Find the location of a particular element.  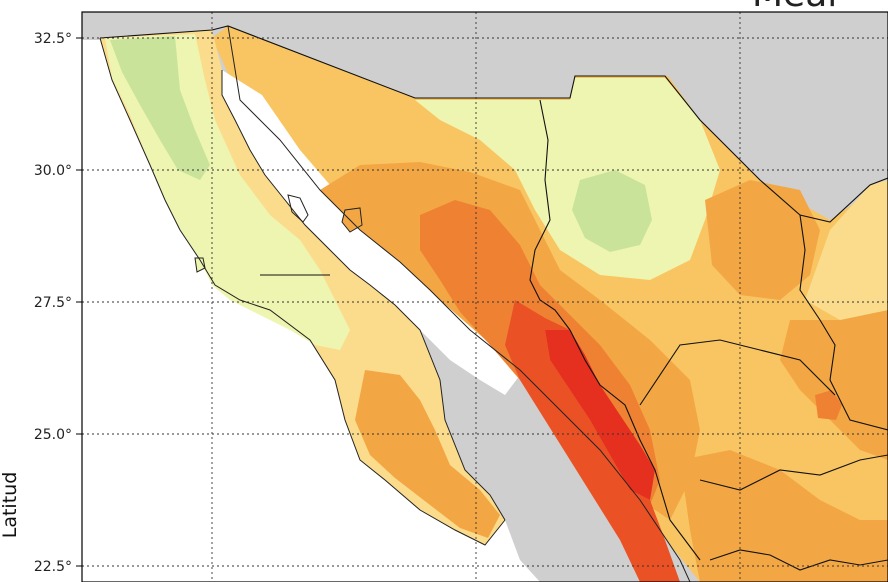

ytick-label: 22.5° is located at coordinates (53, 567).